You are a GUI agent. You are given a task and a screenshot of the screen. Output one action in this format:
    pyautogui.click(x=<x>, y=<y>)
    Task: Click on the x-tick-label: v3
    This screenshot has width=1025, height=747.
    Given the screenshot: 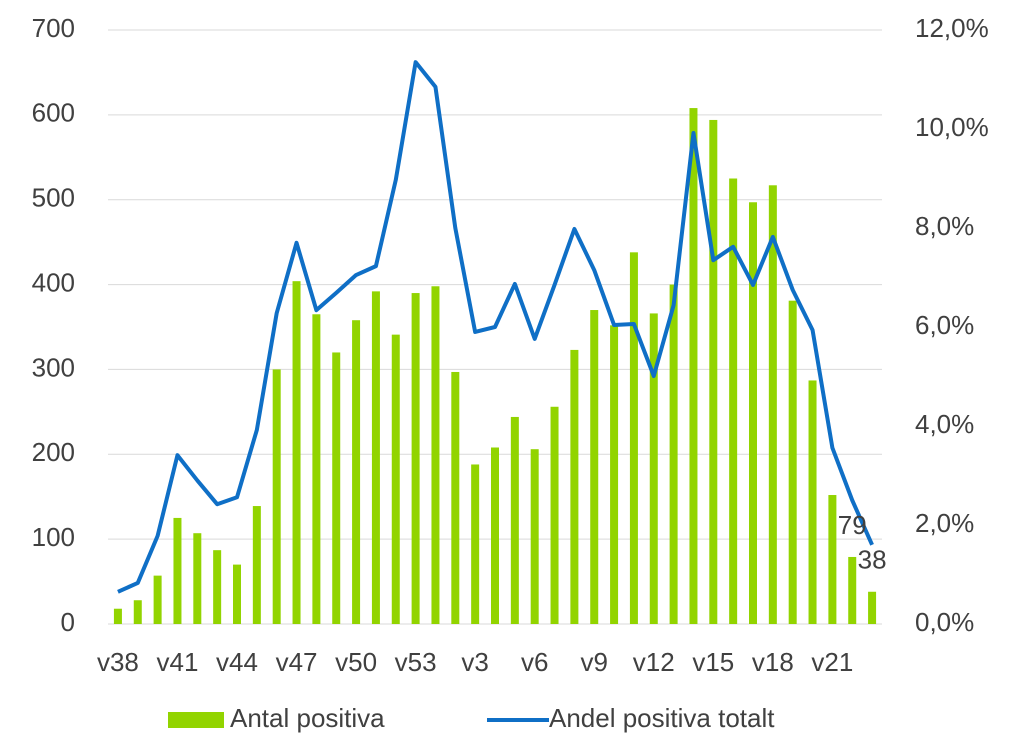 What is the action you would take?
    pyautogui.click(x=474, y=662)
    